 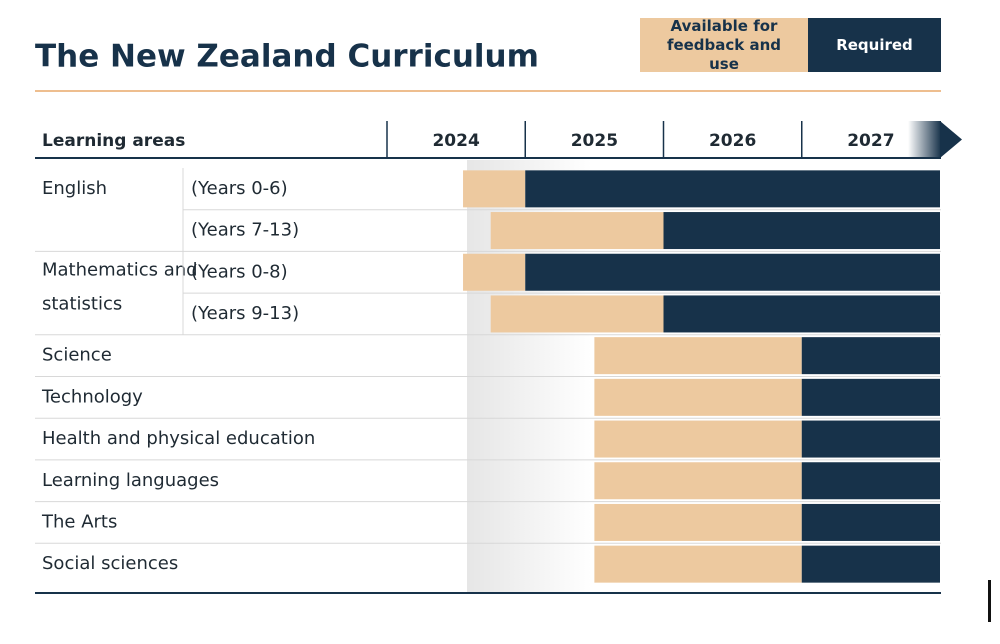 I want to click on row-sublabel: (Years 9-13), so click(x=245, y=313).